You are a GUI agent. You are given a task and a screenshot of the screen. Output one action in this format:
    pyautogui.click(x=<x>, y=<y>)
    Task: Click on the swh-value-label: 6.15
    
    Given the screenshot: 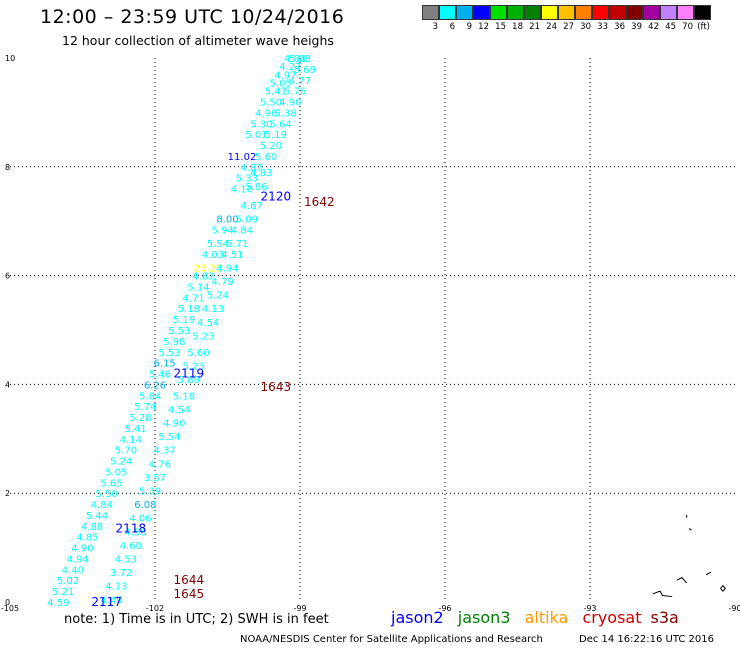 What is the action you would take?
    pyautogui.click(x=165, y=364)
    